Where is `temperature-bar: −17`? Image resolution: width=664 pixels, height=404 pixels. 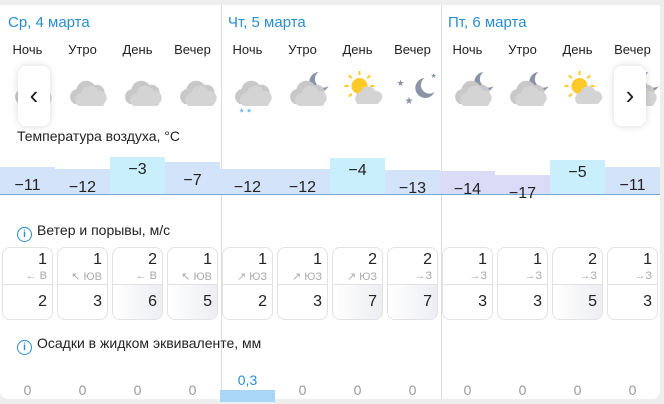
temperature-bar: −17 is located at coordinates (522, 188).